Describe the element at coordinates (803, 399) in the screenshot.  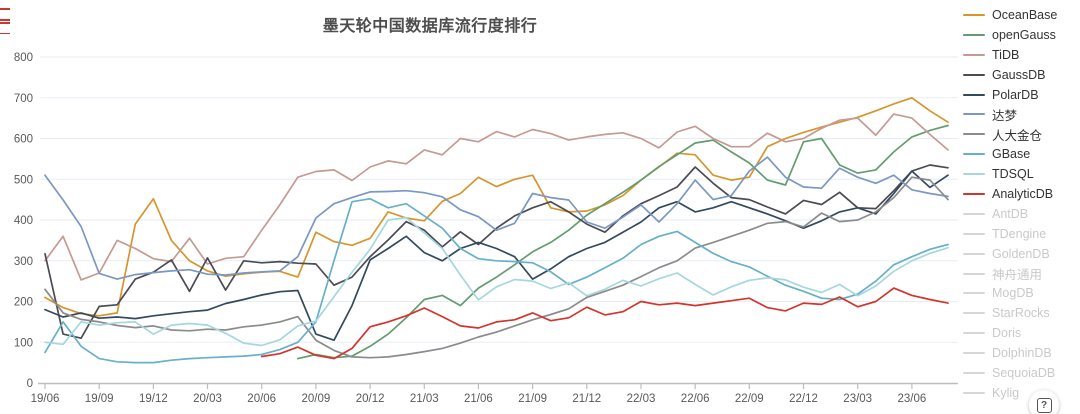
I see `svg-text: 22/12` at that location.